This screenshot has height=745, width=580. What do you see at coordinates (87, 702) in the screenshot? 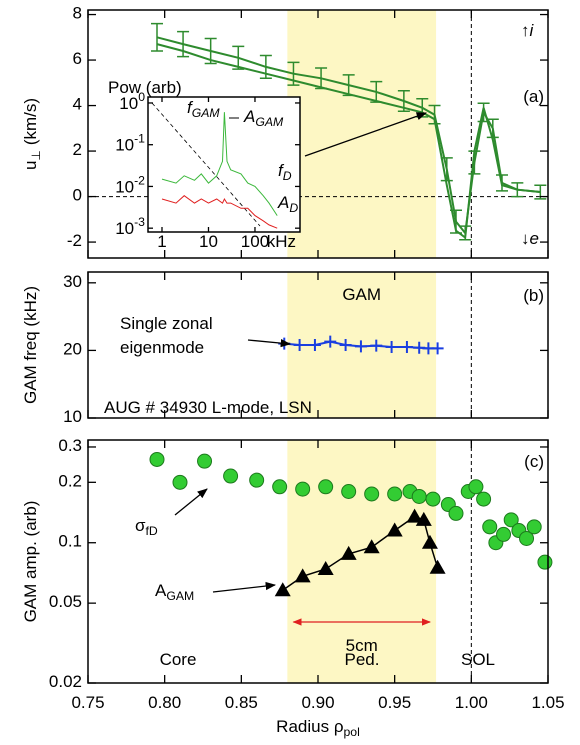
I see `x-tick-label: 0.75` at bounding box center [87, 702].